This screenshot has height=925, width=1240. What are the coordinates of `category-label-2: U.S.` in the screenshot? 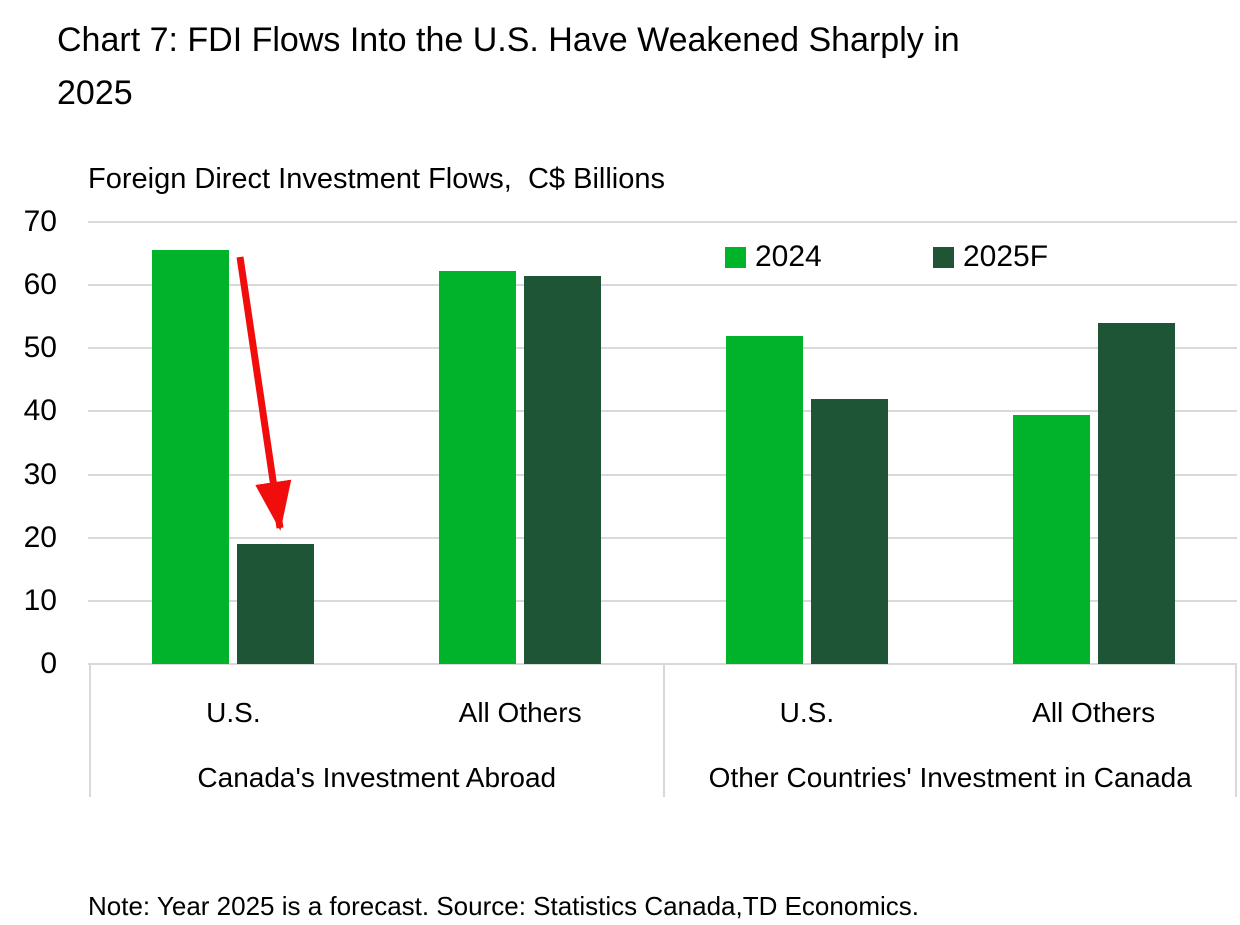 It's located at (807, 712).